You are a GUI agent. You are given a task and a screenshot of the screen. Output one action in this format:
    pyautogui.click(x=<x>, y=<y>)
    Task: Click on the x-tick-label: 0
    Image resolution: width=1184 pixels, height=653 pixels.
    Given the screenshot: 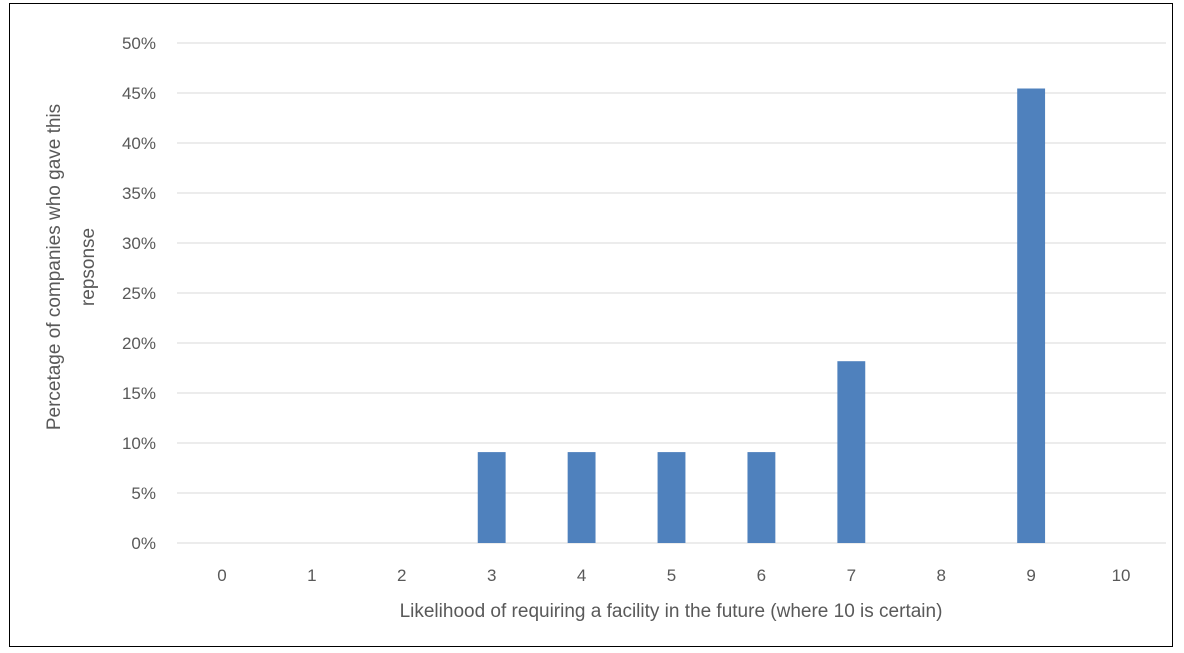 What is the action you would take?
    pyautogui.click(x=221, y=575)
    